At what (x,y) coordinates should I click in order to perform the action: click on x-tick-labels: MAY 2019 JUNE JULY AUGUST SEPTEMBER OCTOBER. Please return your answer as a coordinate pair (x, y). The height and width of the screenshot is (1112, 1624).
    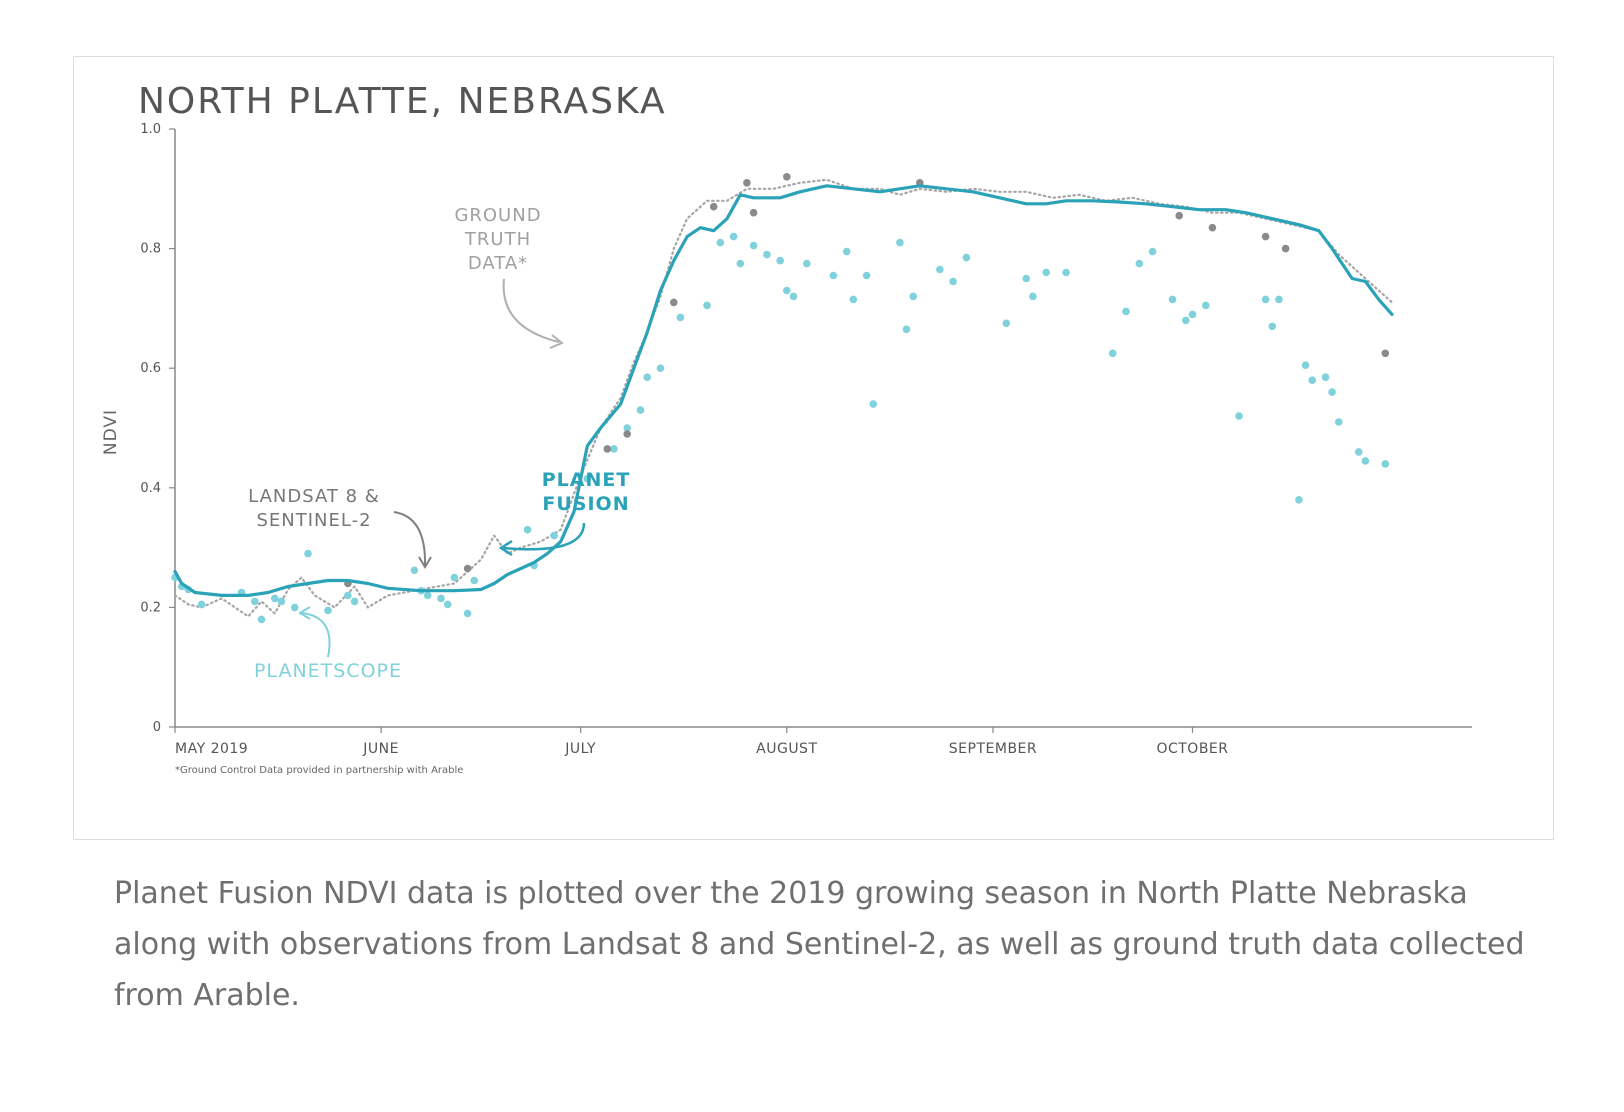
    Looking at the image, I should click on (701, 749).